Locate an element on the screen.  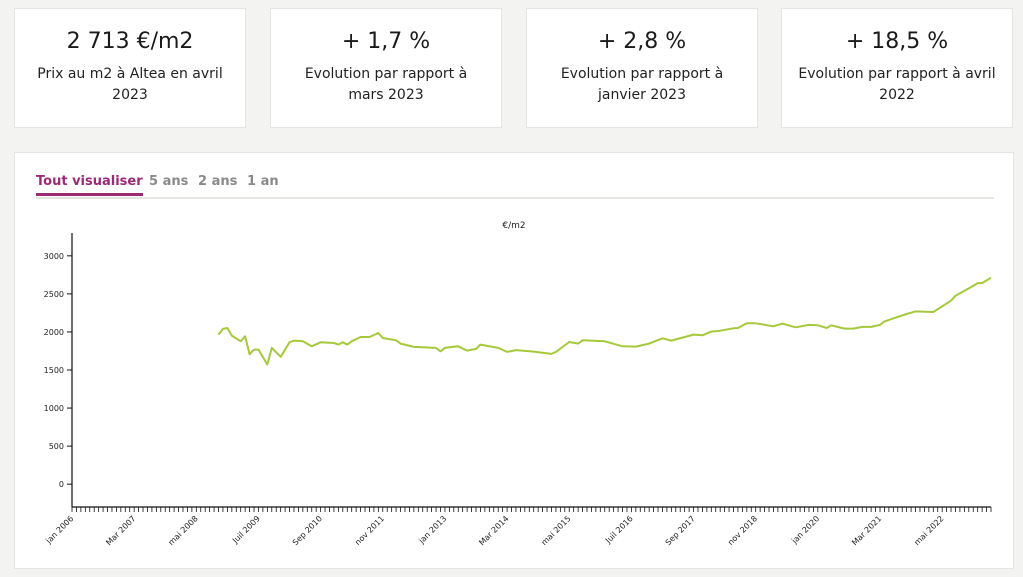
stat-label: Evolution par rapport à avril 2022 is located at coordinates (897, 84).